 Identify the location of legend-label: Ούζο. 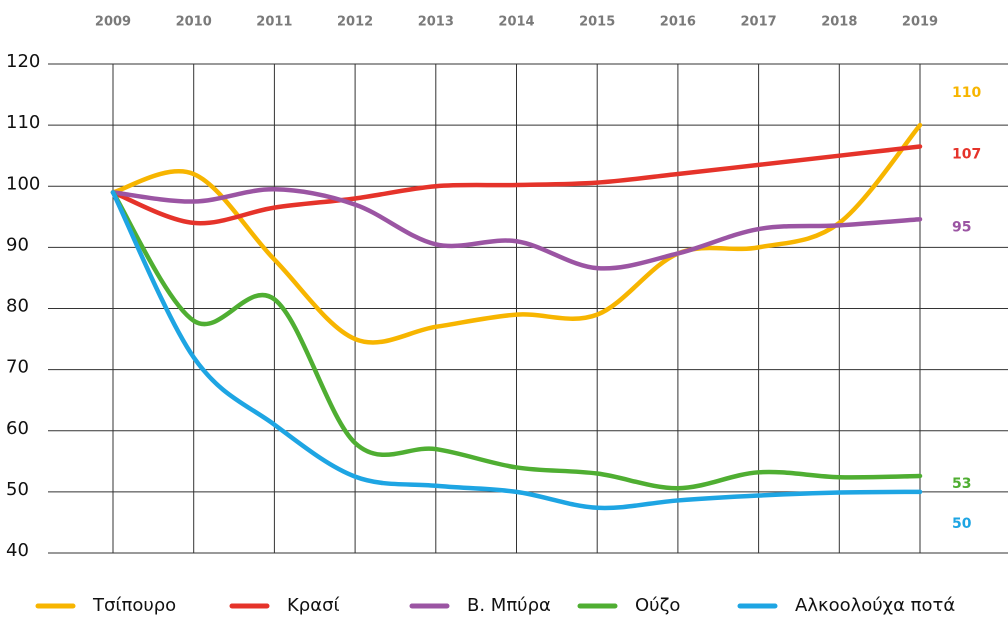
(657, 605).